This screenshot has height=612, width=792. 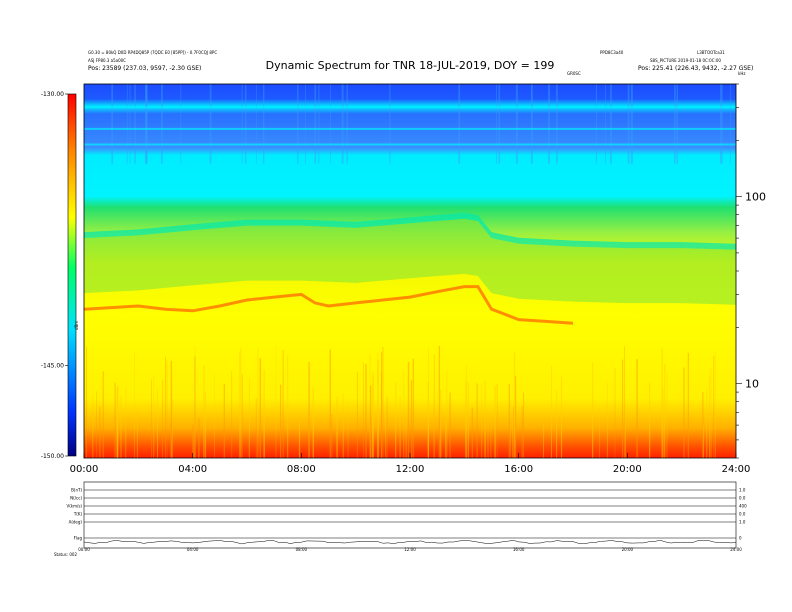 What do you see at coordinates (743, 506) in the screenshot?
I see `bottom-panel-value: 400` at bounding box center [743, 506].